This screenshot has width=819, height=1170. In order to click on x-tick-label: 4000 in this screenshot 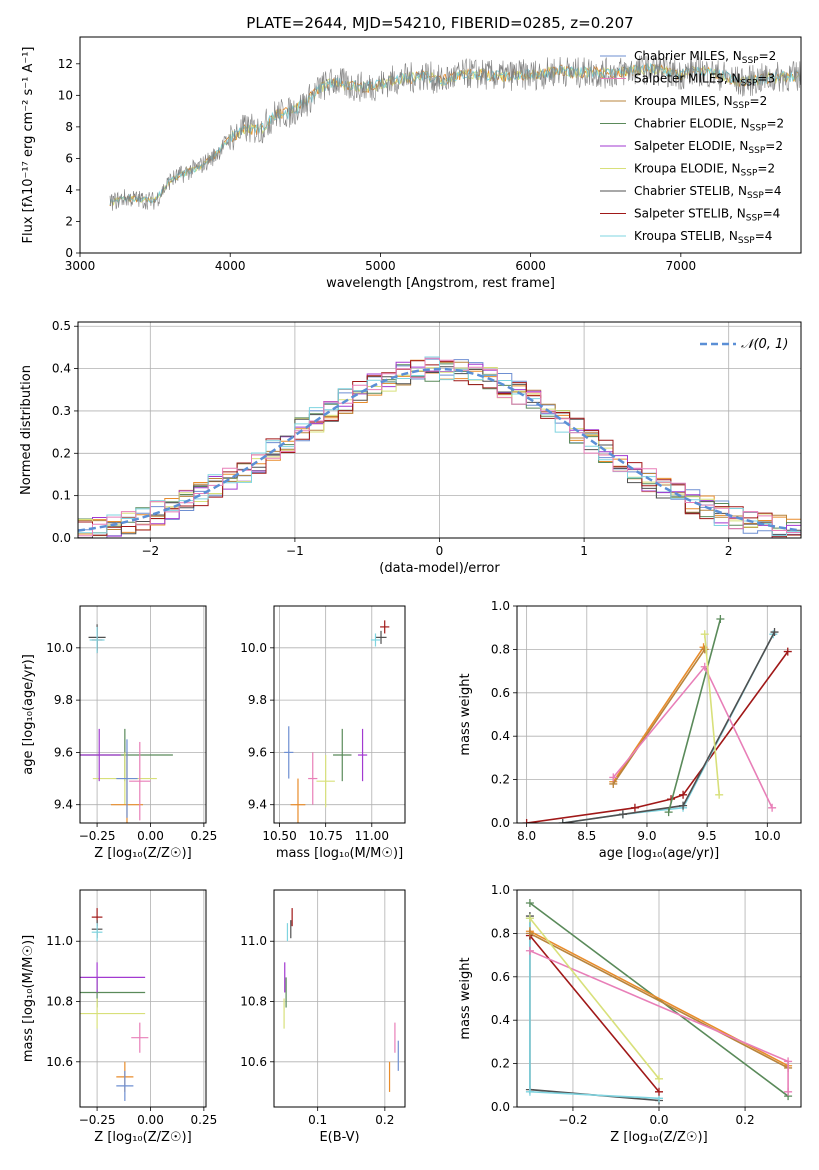, I will do `click(230, 266)`.